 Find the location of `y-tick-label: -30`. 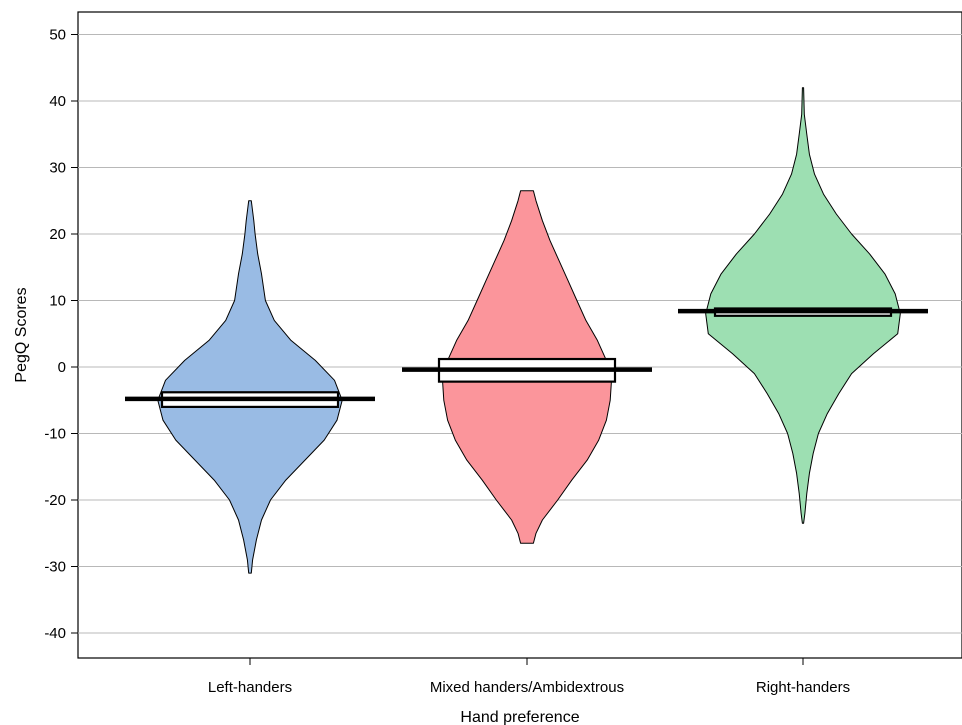

y-tick-label: -30 is located at coordinates (55, 567).